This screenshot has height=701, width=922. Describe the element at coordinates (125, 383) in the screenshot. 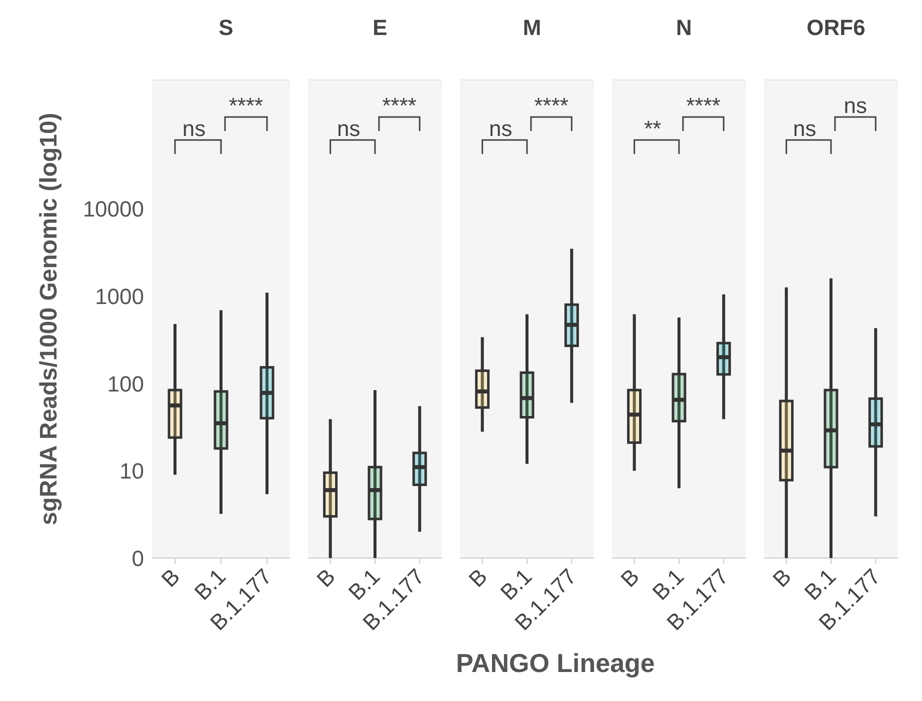

I see `y-tick-label: 100` at that location.